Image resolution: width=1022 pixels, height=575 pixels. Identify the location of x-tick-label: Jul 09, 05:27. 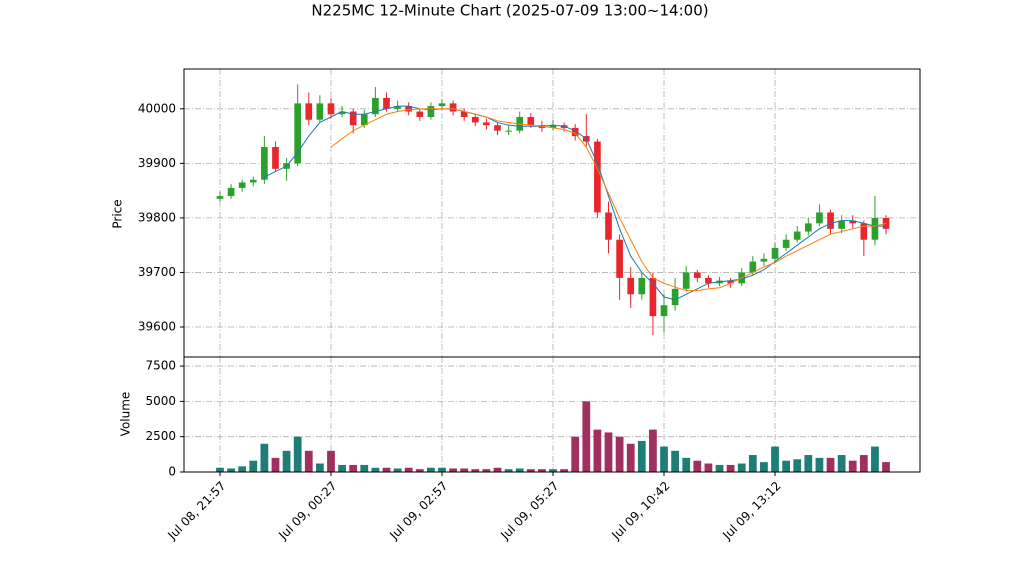
(529, 511).